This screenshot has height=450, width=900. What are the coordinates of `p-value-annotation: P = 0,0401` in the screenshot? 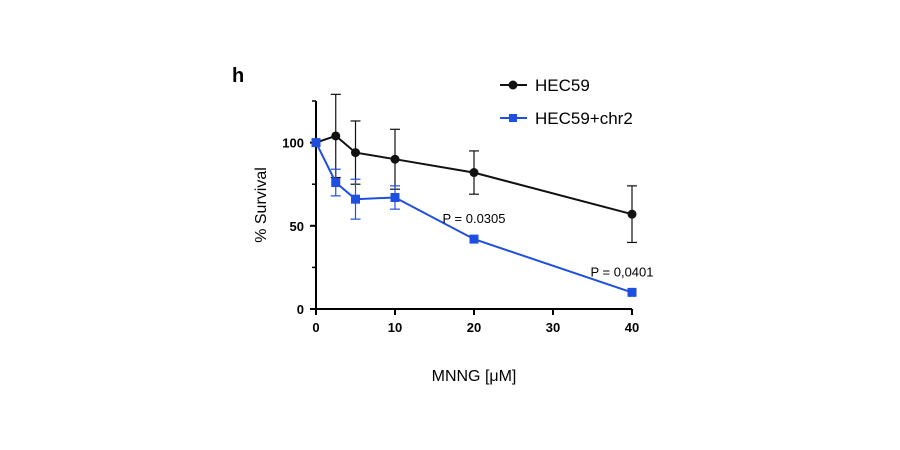 It's located at (621, 271).